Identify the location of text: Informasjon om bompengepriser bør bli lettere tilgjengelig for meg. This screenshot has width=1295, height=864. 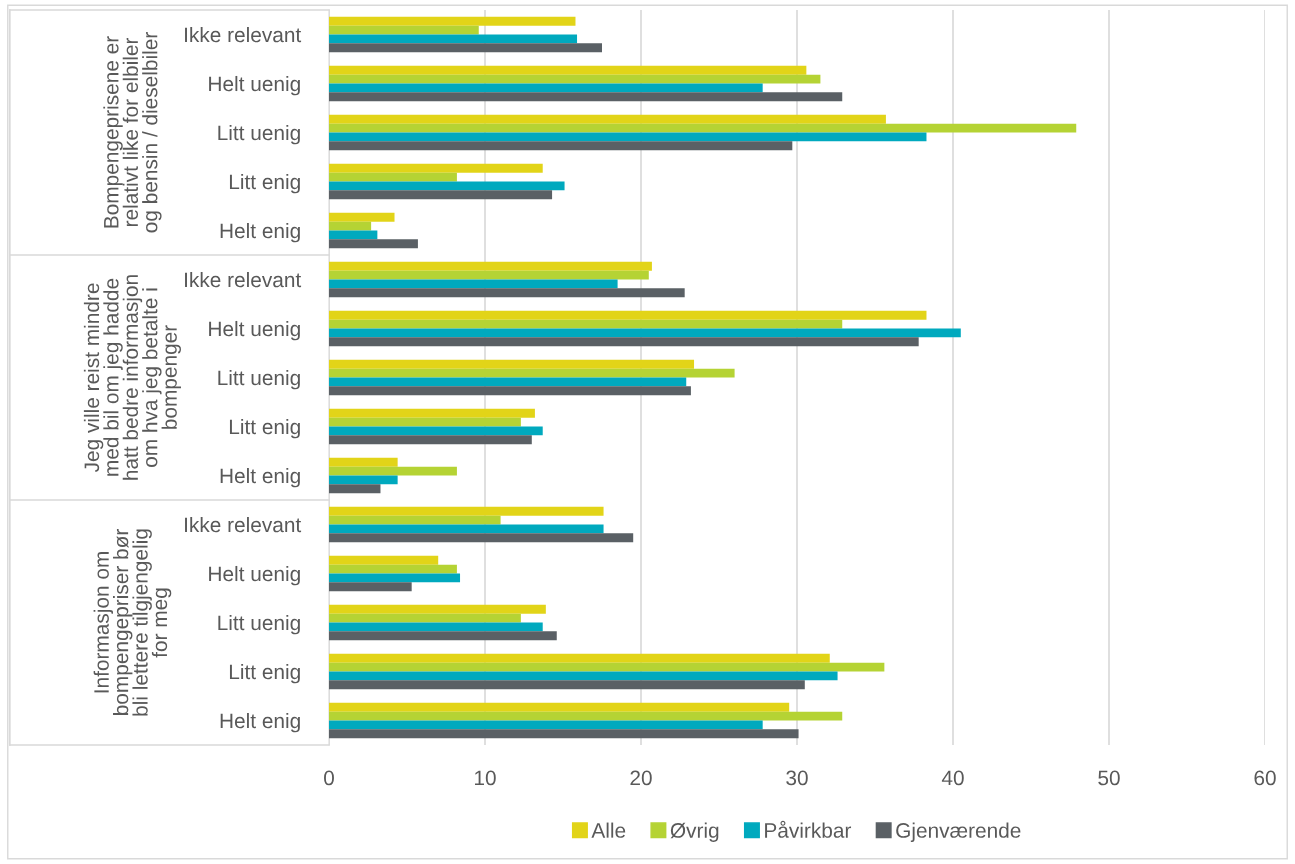
(132, 622).